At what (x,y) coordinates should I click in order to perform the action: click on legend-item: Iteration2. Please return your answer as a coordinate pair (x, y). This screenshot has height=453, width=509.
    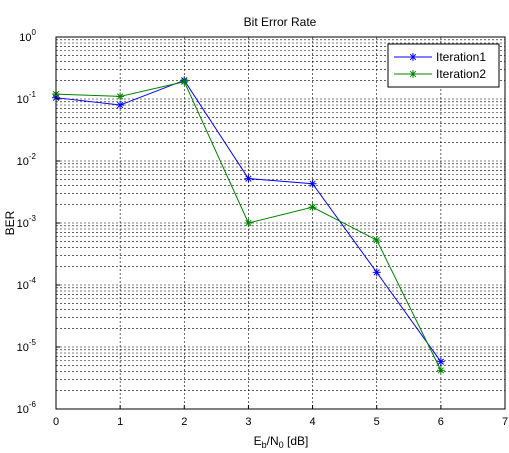
    Looking at the image, I should click on (440, 74).